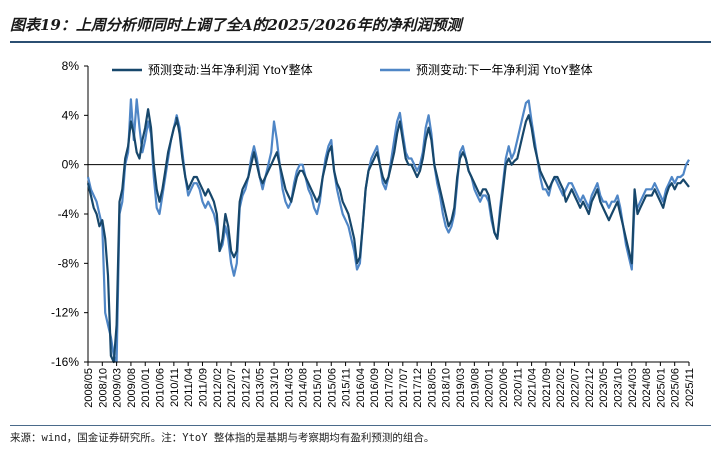 This screenshot has width=721, height=454. Describe the element at coordinates (218, 388) in the screenshot. I see `x-tick-label: 2012/02` at that location.